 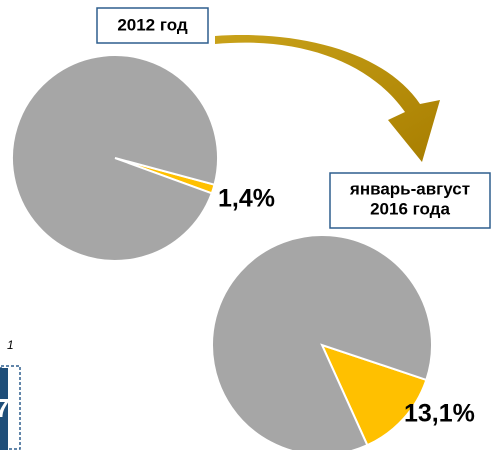 I want to click on value-label: 1,4%, so click(x=246, y=199).